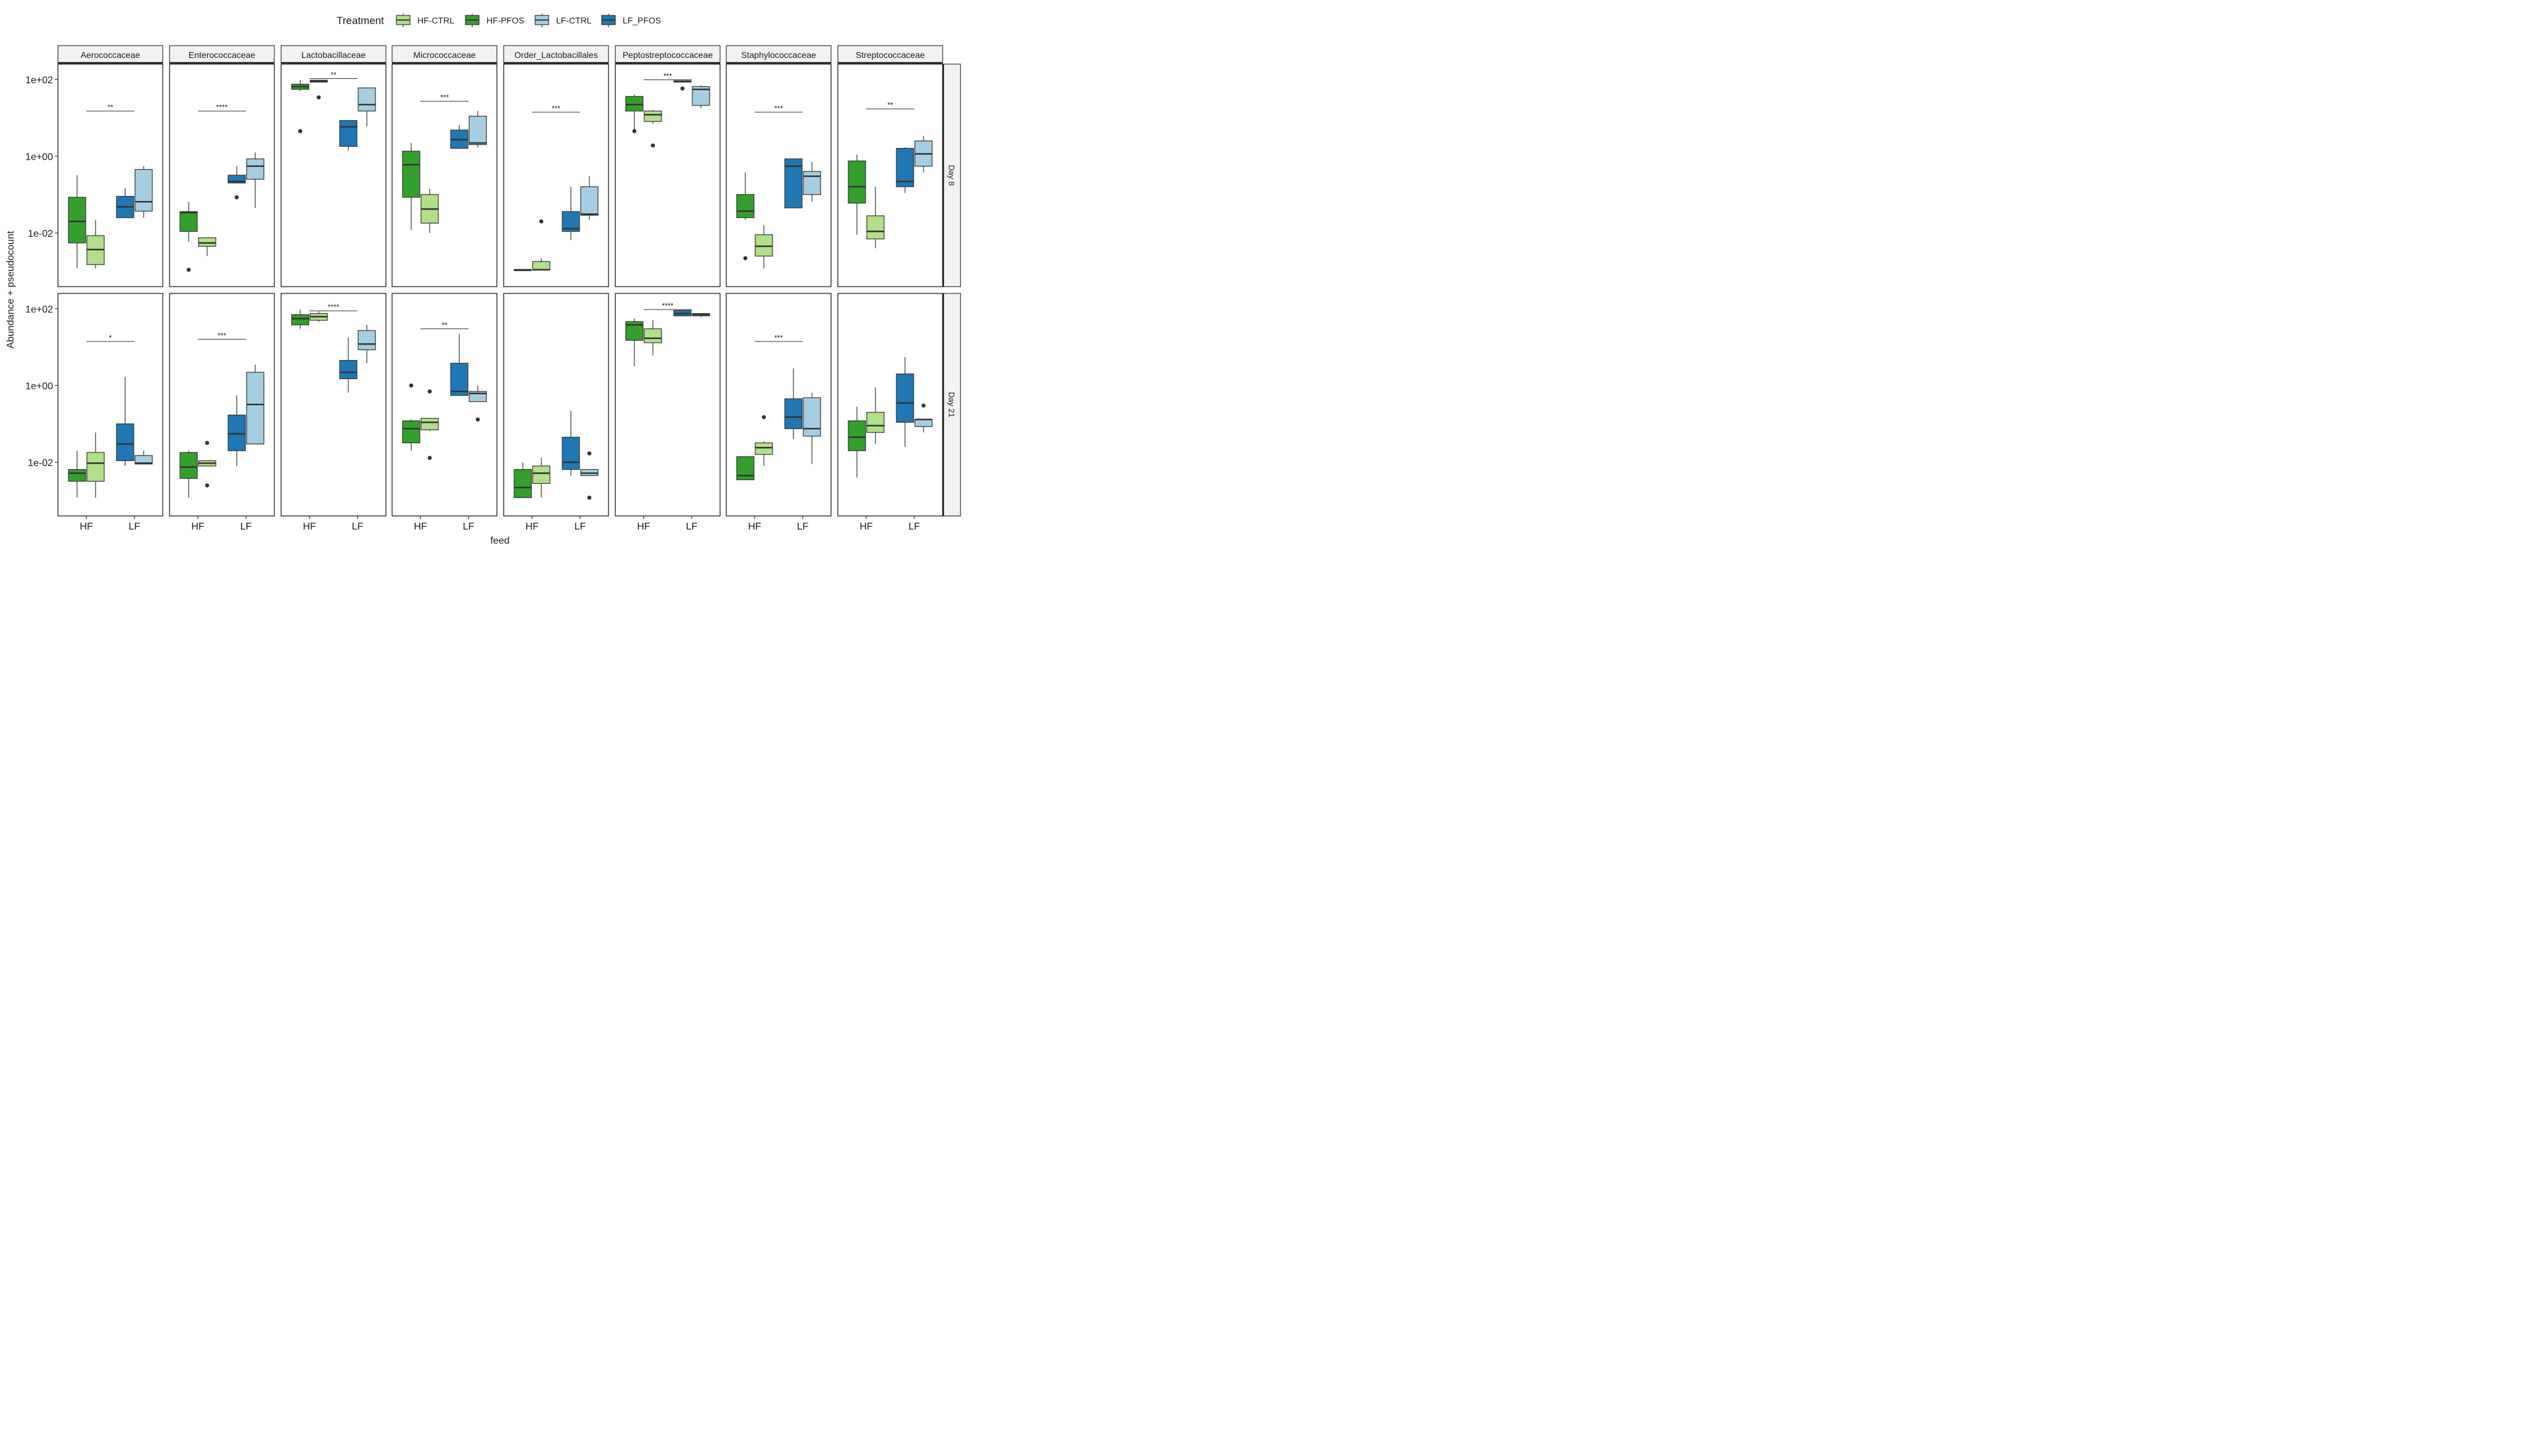 The image size is (2548, 1456). Describe the element at coordinates (472, 21) in the screenshot. I see `legend-key-hf-pfos` at that location.